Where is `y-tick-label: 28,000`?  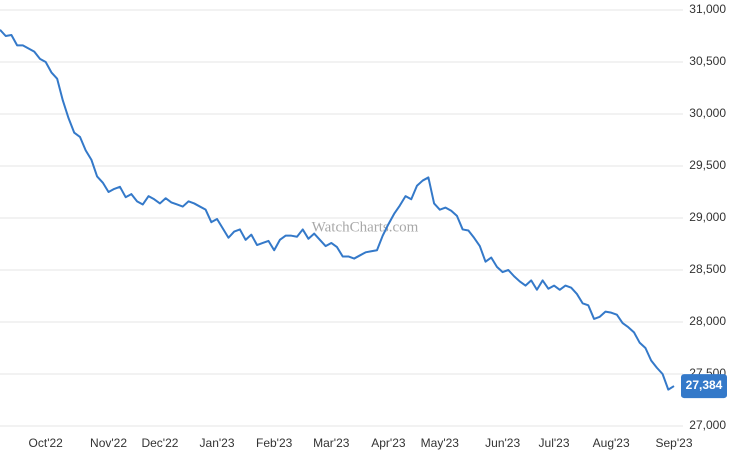 y-tick-label: 28,000 is located at coordinates (707, 321).